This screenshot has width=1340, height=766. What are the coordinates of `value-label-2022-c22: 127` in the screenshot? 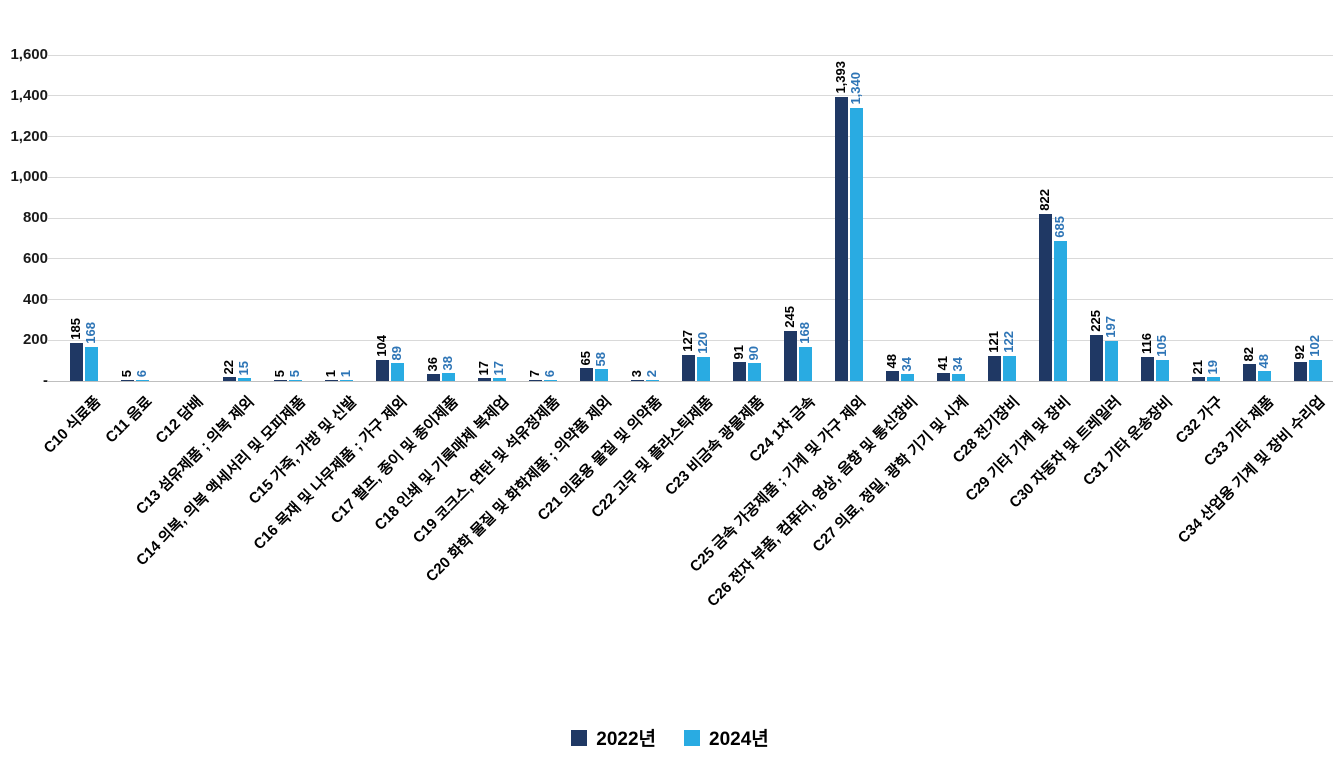 It's located at (687, 341).